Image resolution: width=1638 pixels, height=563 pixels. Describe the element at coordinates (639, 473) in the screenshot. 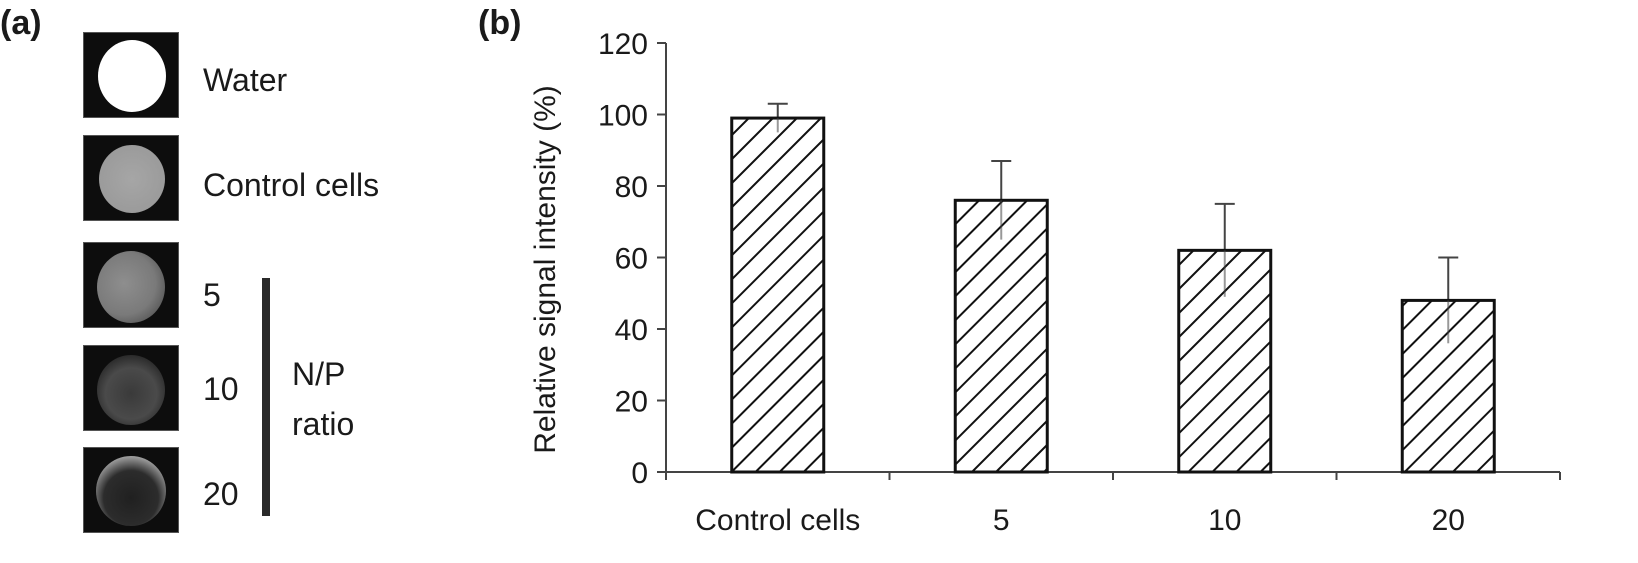

I see `y-tick-label: 0` at that location.